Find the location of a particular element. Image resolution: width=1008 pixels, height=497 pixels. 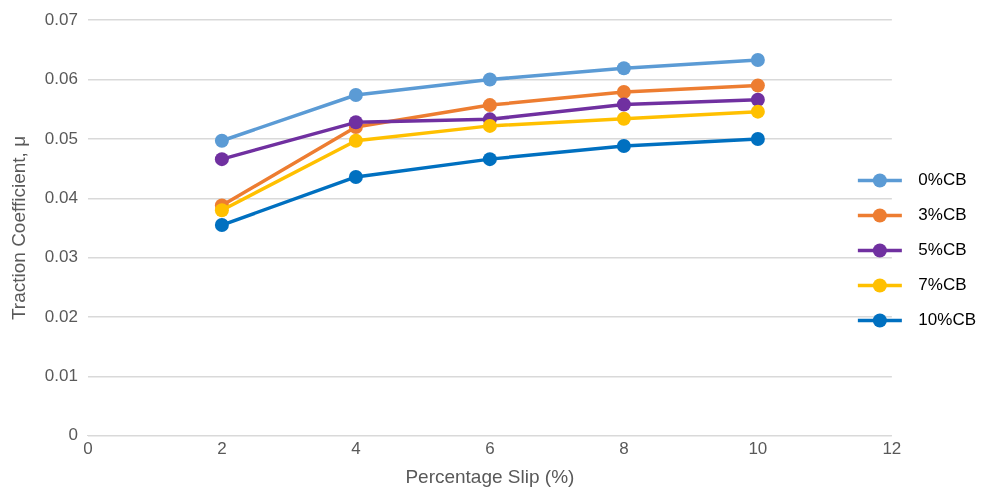

y-axis-title: Traction Coefficient, μ is located at coordinates (18, 228).